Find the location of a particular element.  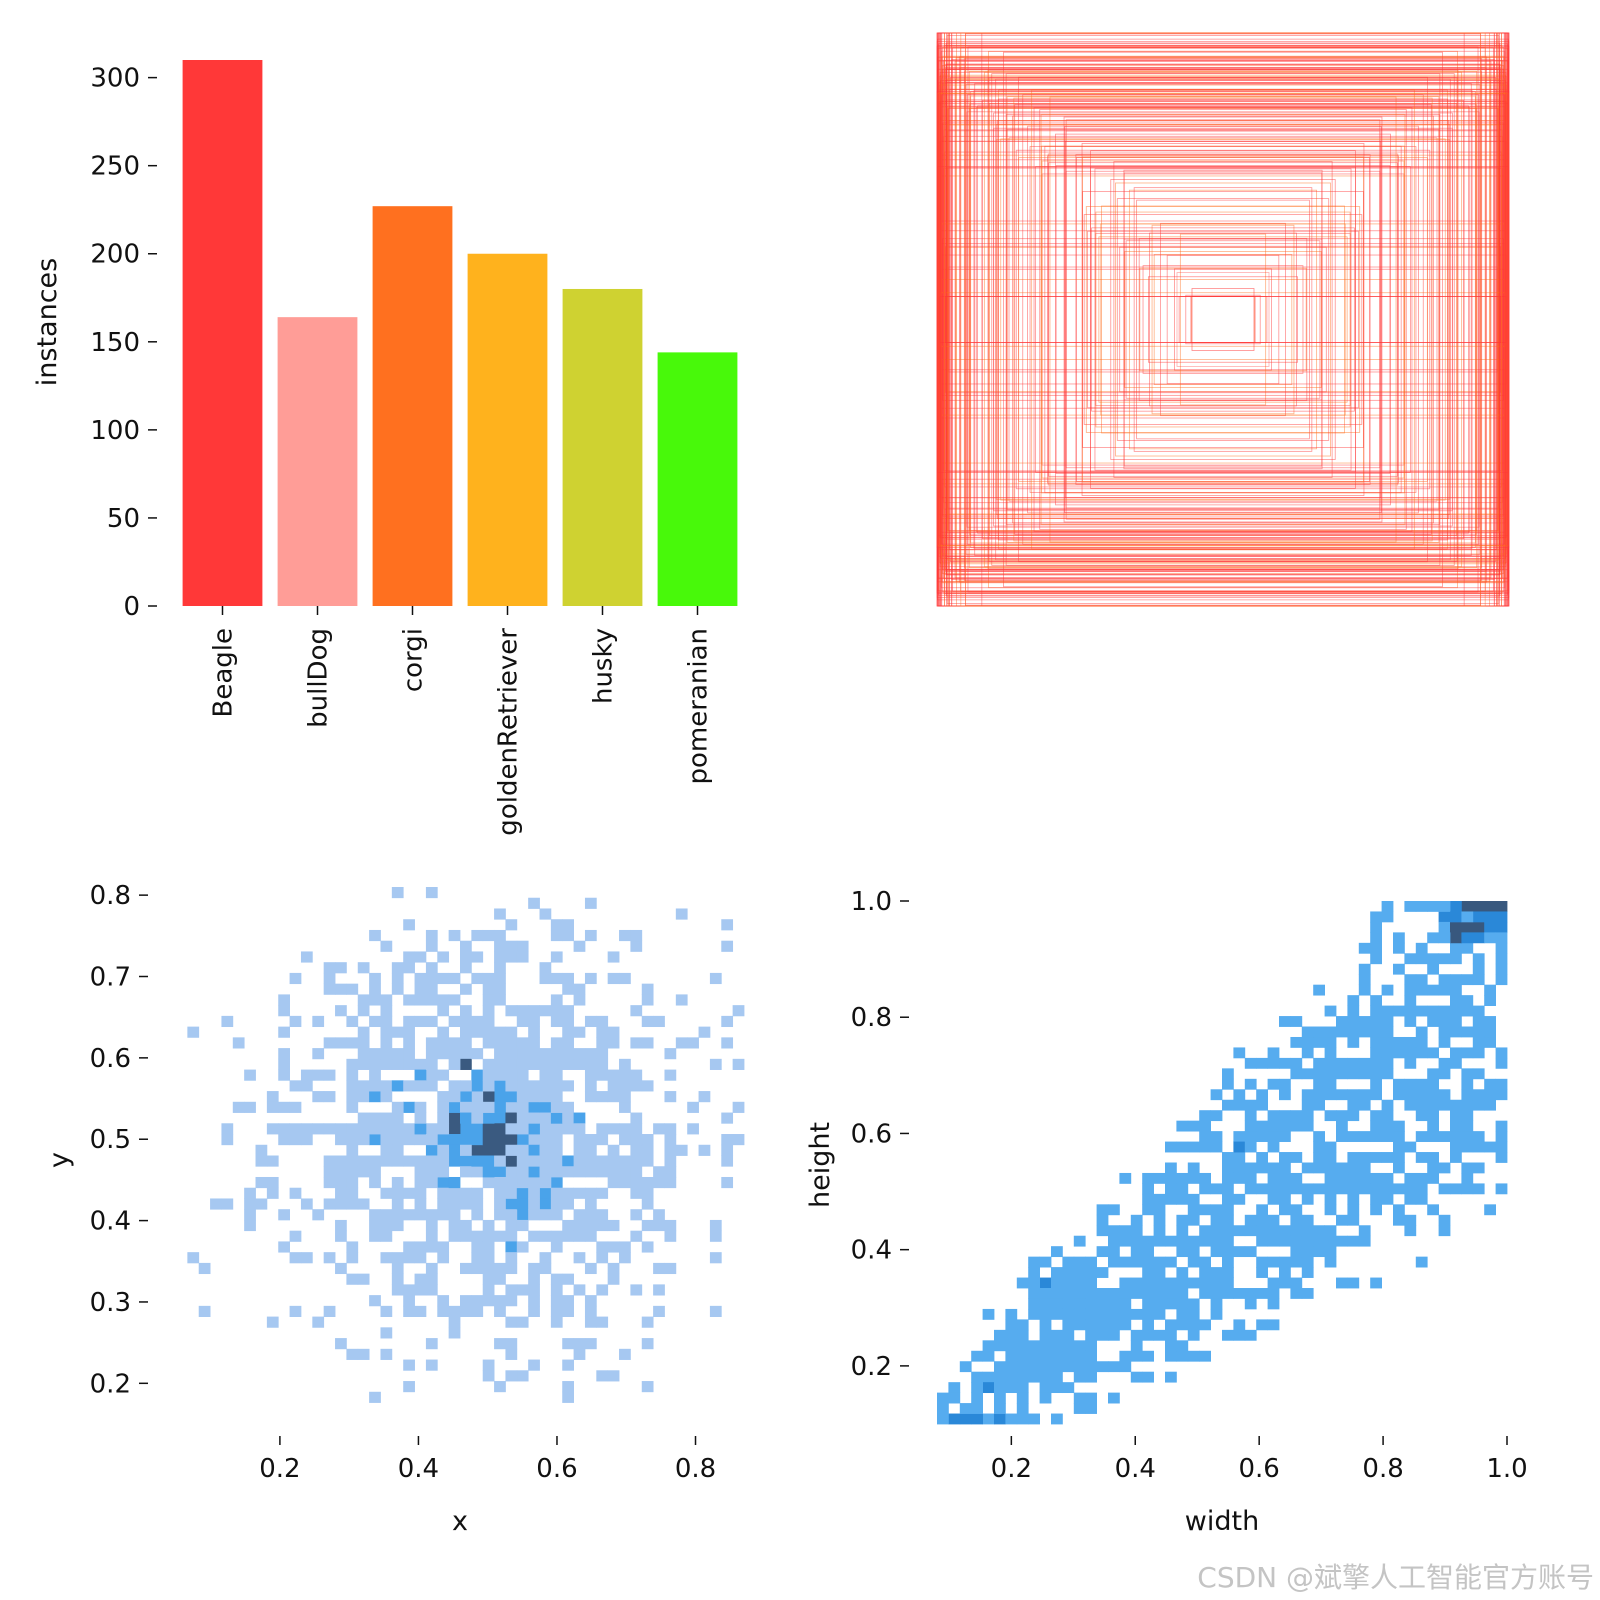

y-tick-label: 100 is located at coordinates (115, 431).